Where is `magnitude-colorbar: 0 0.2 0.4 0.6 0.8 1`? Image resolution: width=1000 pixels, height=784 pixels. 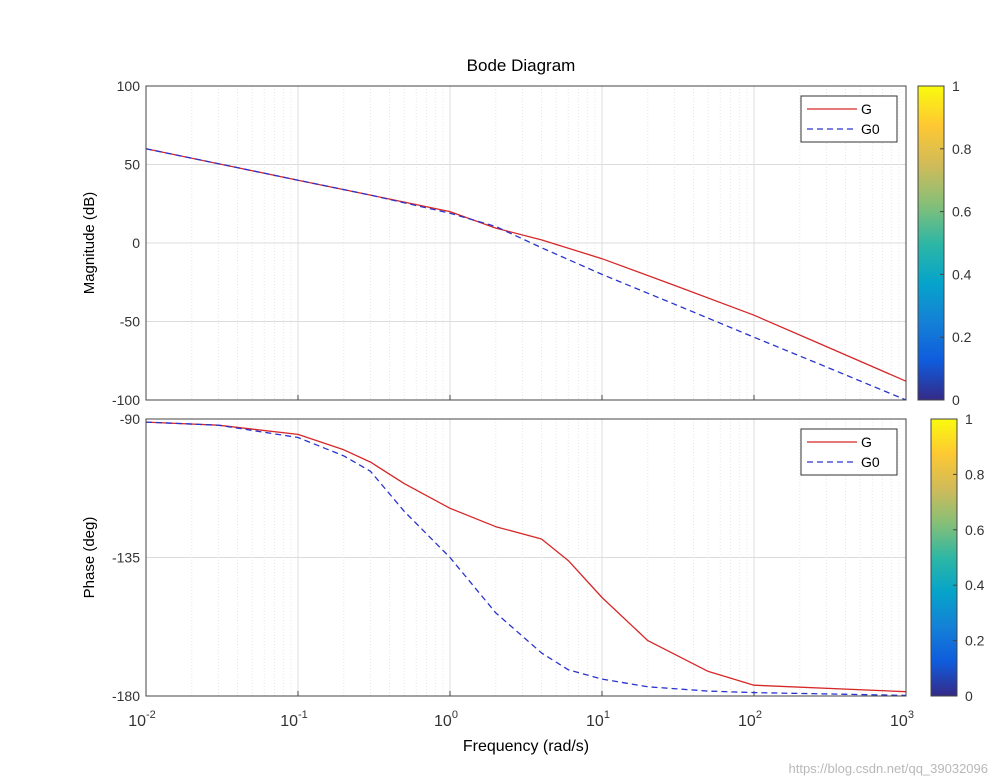 magnitude-colorbar: 0 0.2 0.4 0.6 0.8 1 is located at coordinates (944, 243).